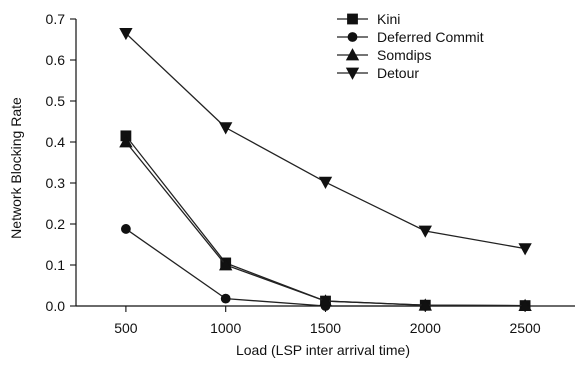  I want to click on y-tick-label: 0.6, so click(56, 60).